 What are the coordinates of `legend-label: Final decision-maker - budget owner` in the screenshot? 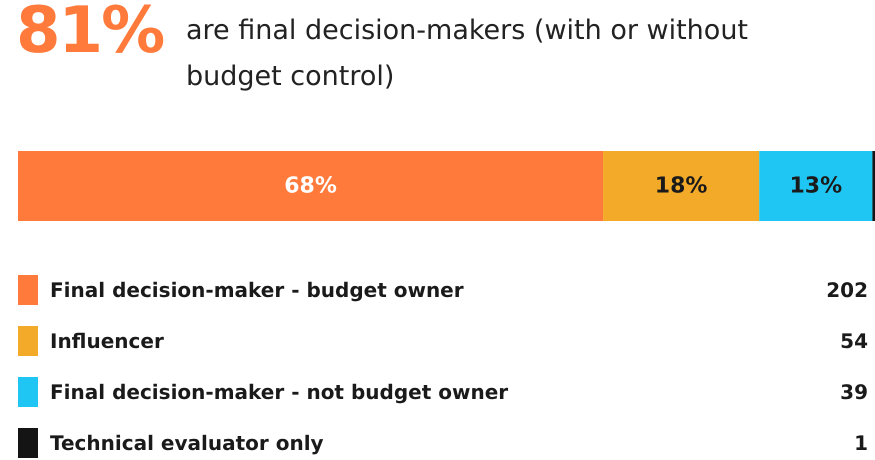 It's located at (257, 290).